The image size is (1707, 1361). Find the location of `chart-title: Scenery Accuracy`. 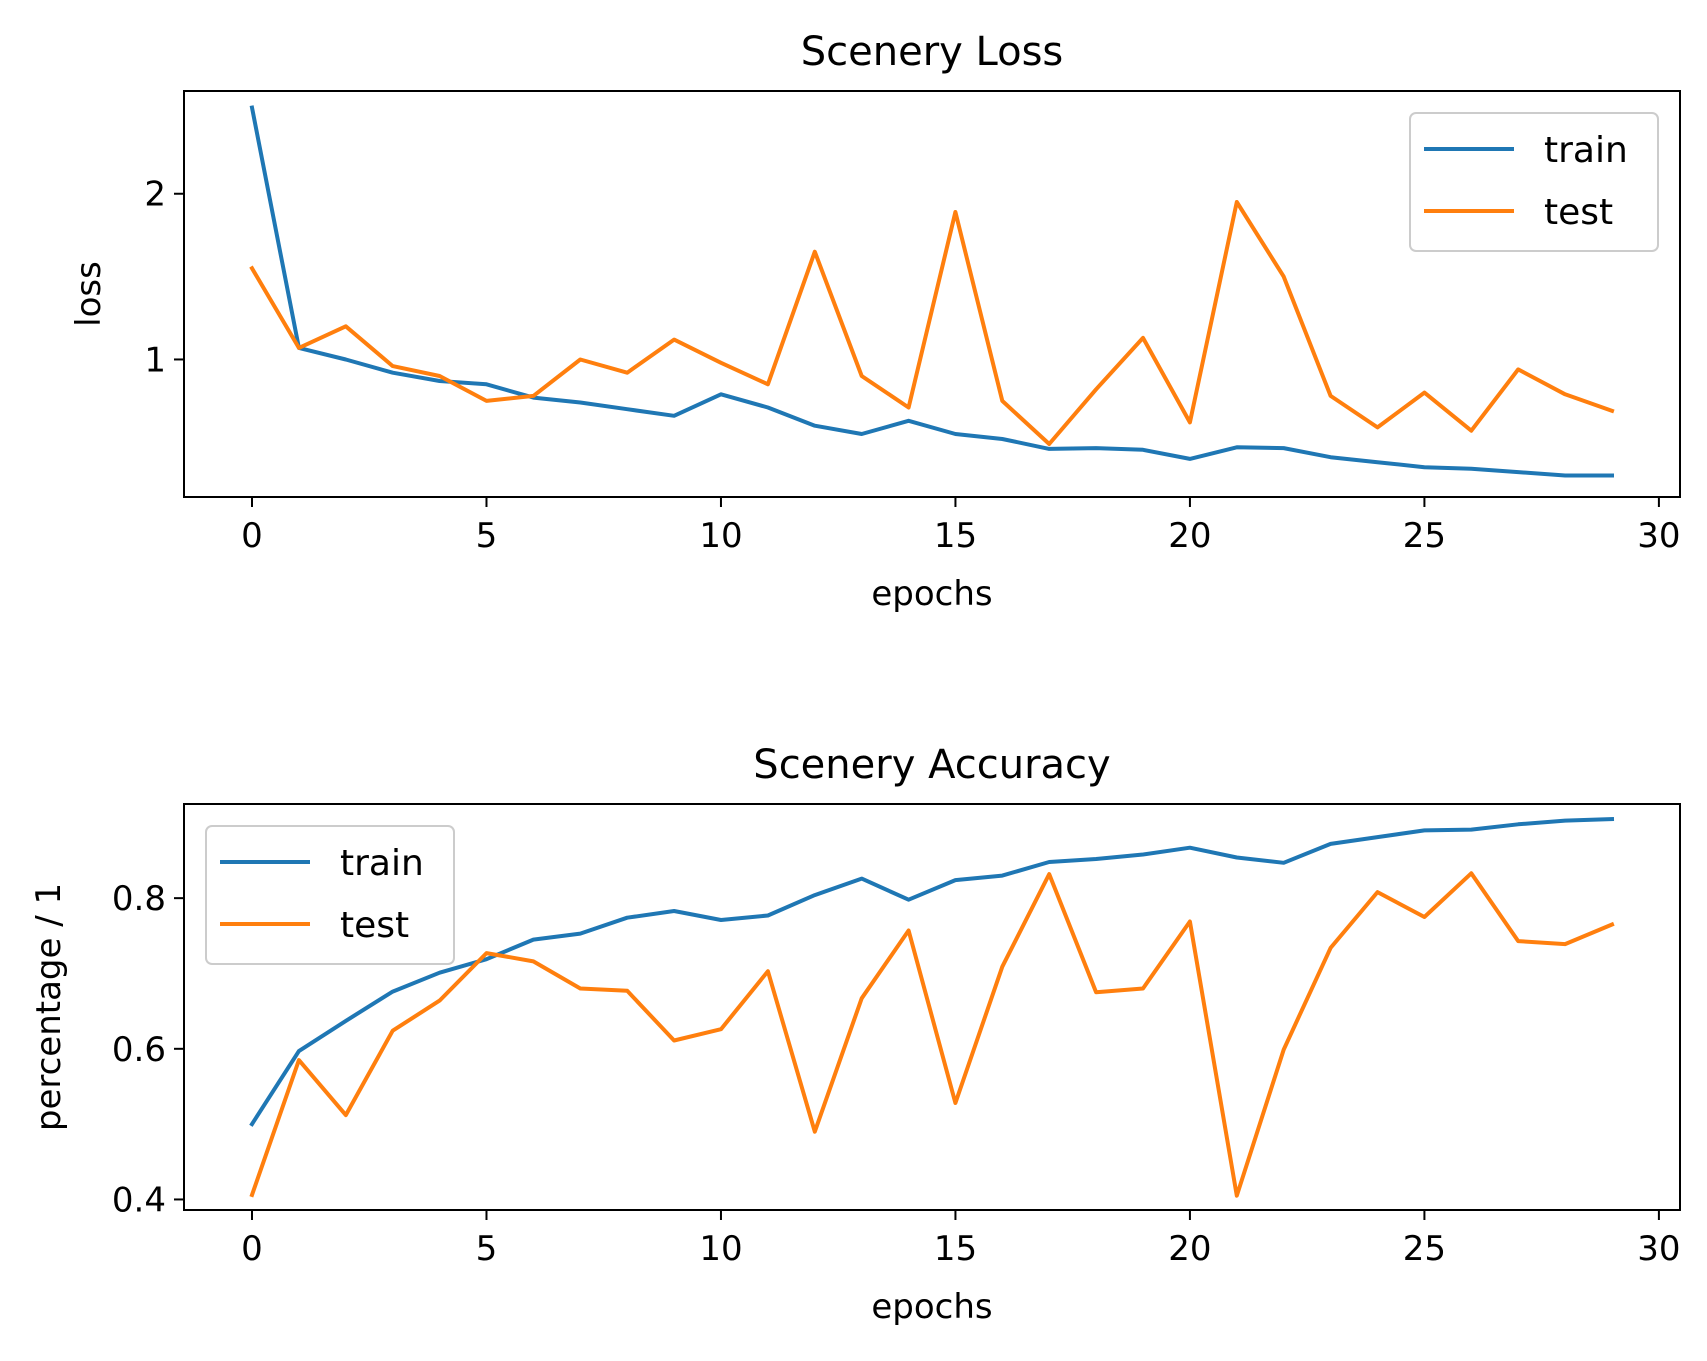

chart-title: Scenery Accuracy is located at coordinates (931, 765).